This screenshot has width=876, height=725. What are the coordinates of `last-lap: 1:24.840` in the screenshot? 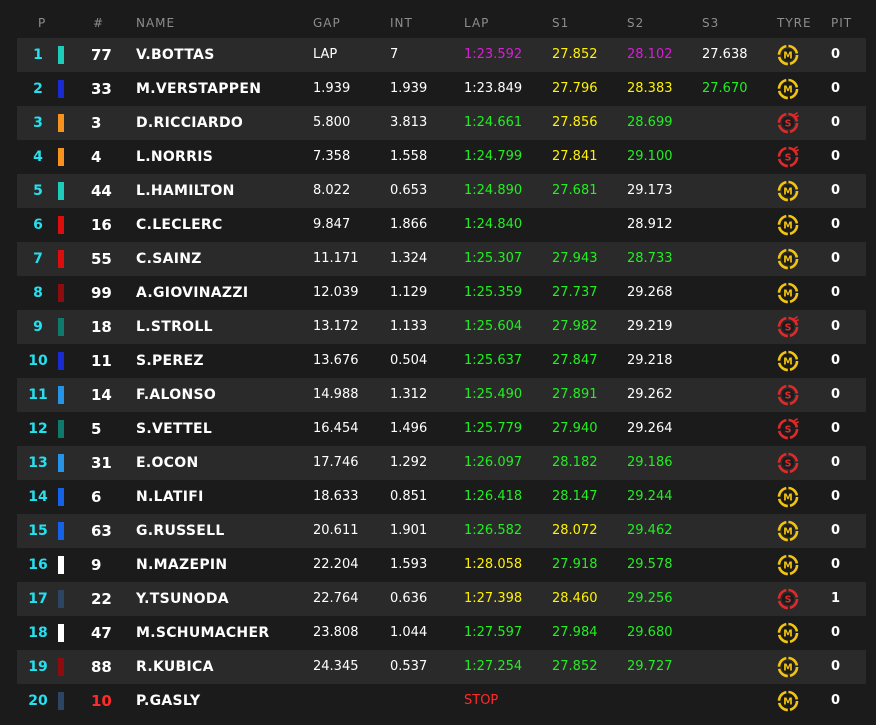 It's located at (493, 224).